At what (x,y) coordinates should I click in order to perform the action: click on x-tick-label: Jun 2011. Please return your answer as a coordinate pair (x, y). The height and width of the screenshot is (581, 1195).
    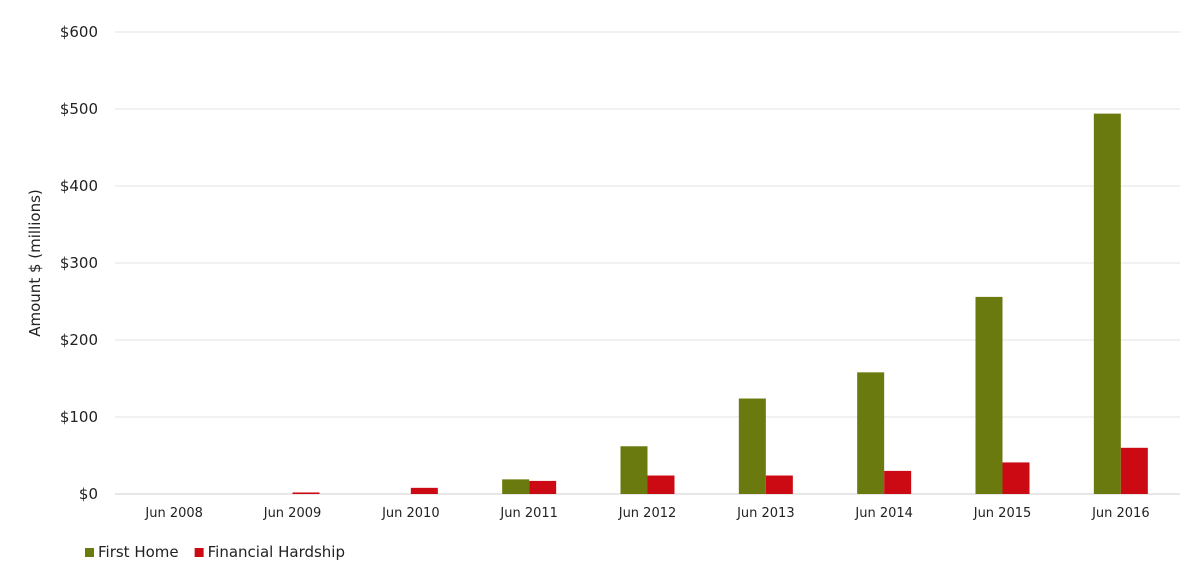
    Looking at the image, I should click on (528, 513).